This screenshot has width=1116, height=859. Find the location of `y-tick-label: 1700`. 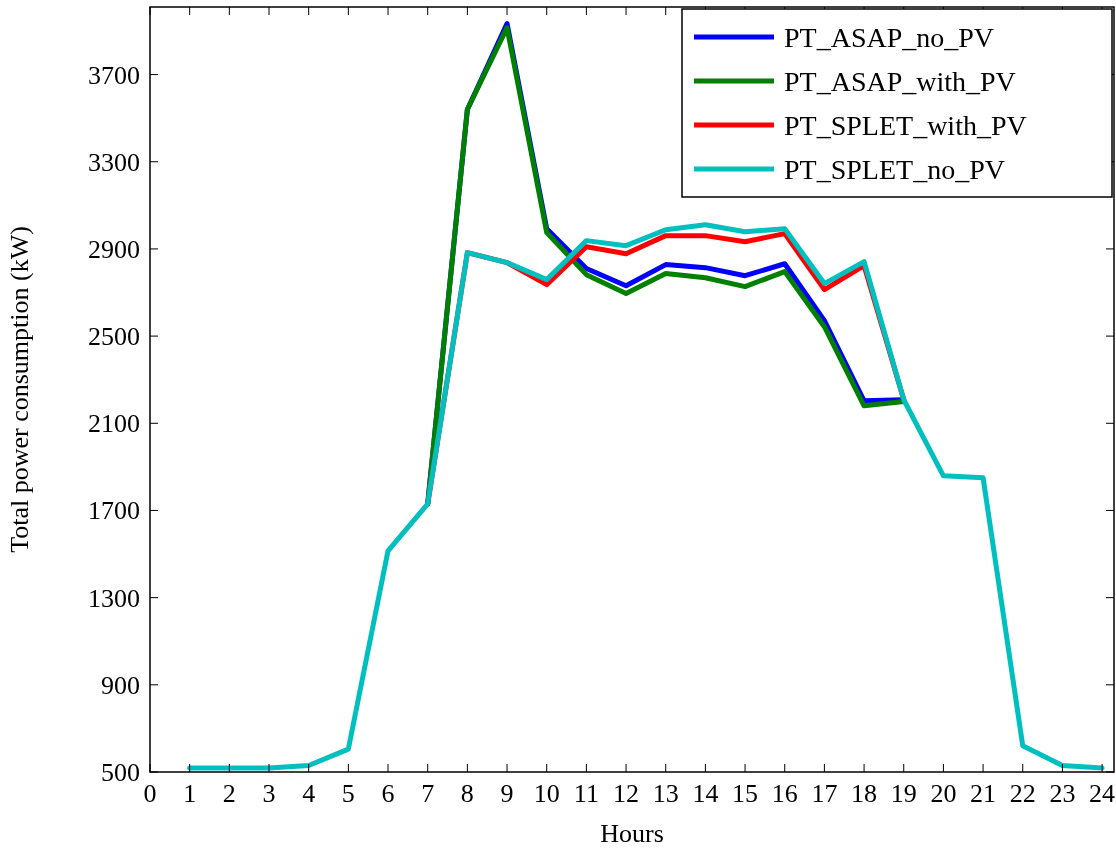

y-tick-label: 1700 is located at coordinates (114, 511).